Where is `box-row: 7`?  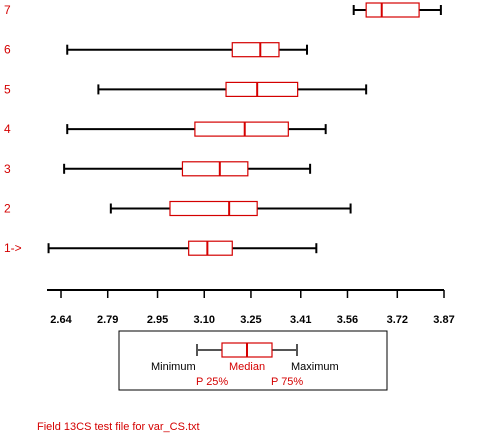
box-row: 7 is located at coordinates (223, 10).